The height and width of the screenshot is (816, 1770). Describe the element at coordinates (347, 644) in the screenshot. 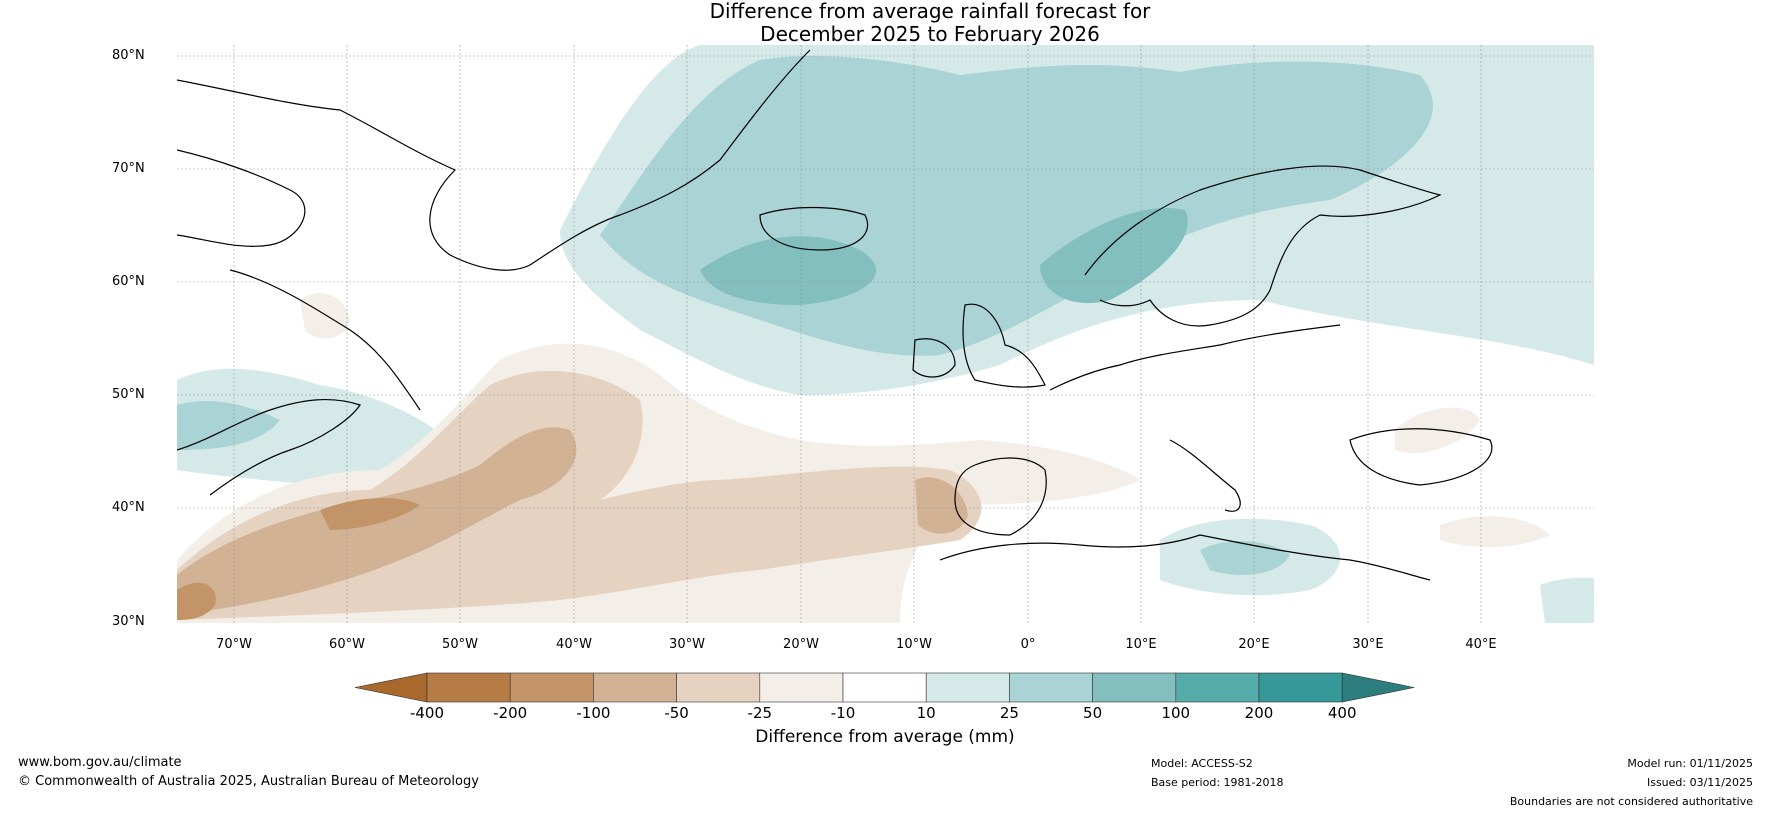

I see `lon-label: 60°W` at that location.